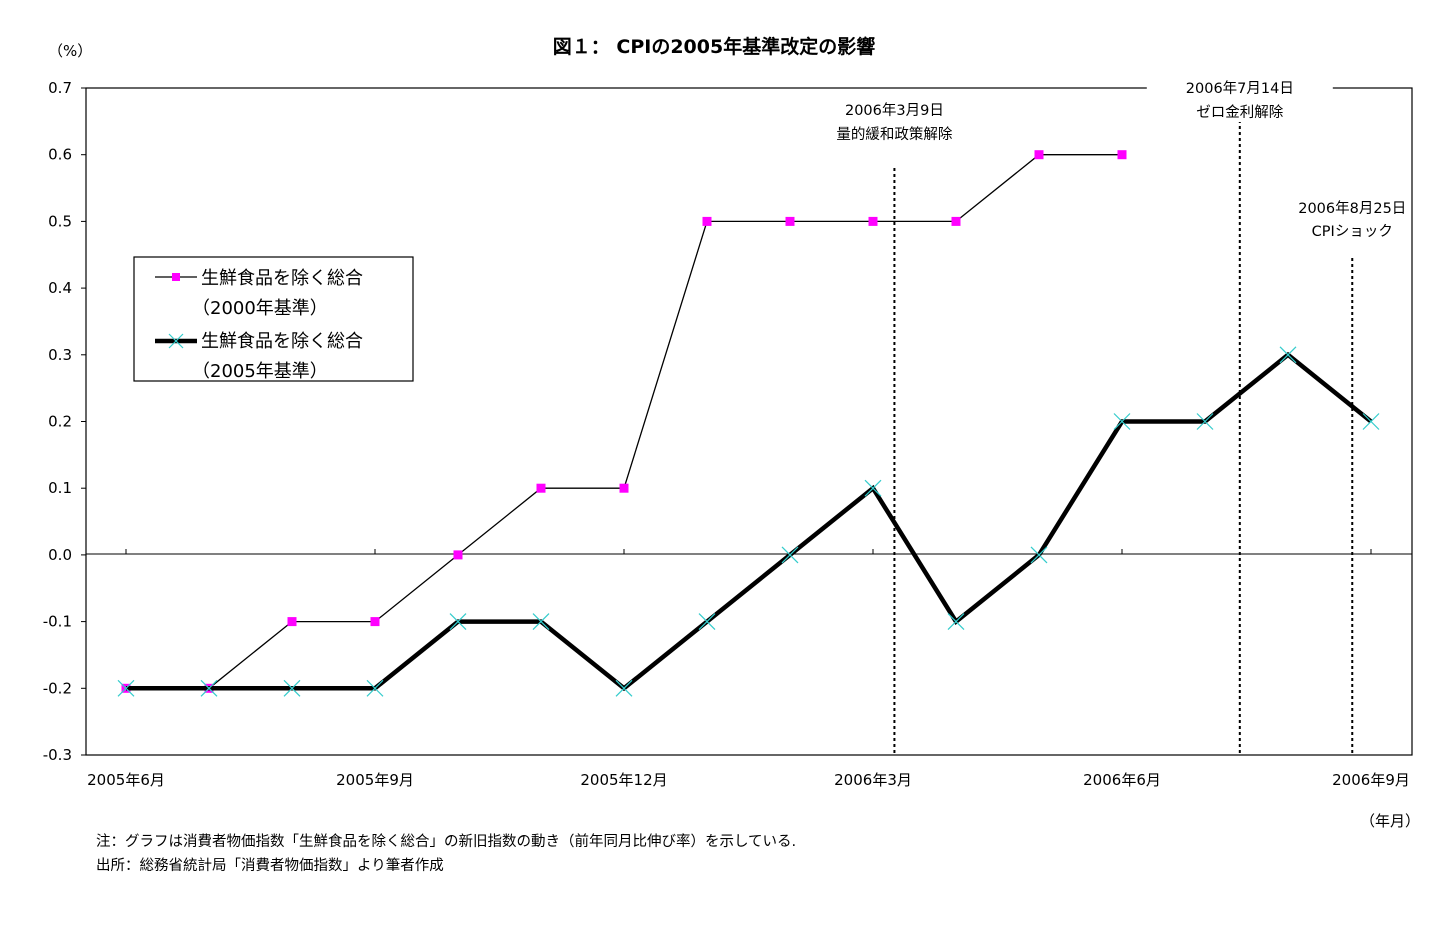  Describe the element at coordinates (1239, 112) in the screenshot. I see `event-label: ゼロ金利解除` at that location.